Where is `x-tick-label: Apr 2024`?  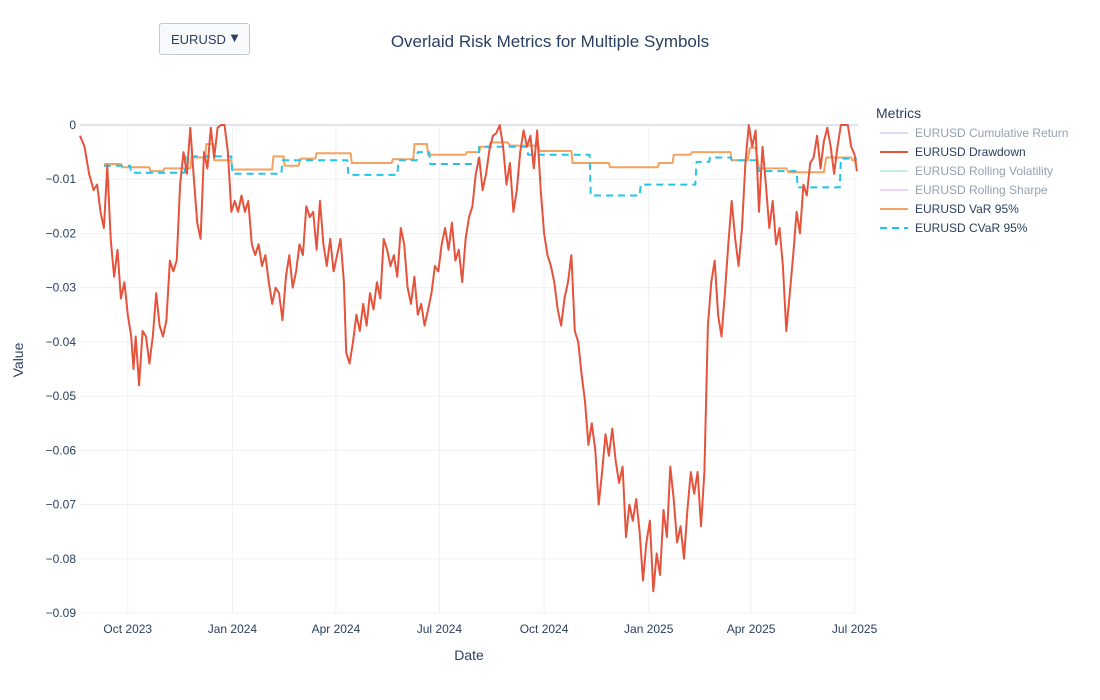
x-tick-label: Apr 2024 is located at coordinates (336, 629).